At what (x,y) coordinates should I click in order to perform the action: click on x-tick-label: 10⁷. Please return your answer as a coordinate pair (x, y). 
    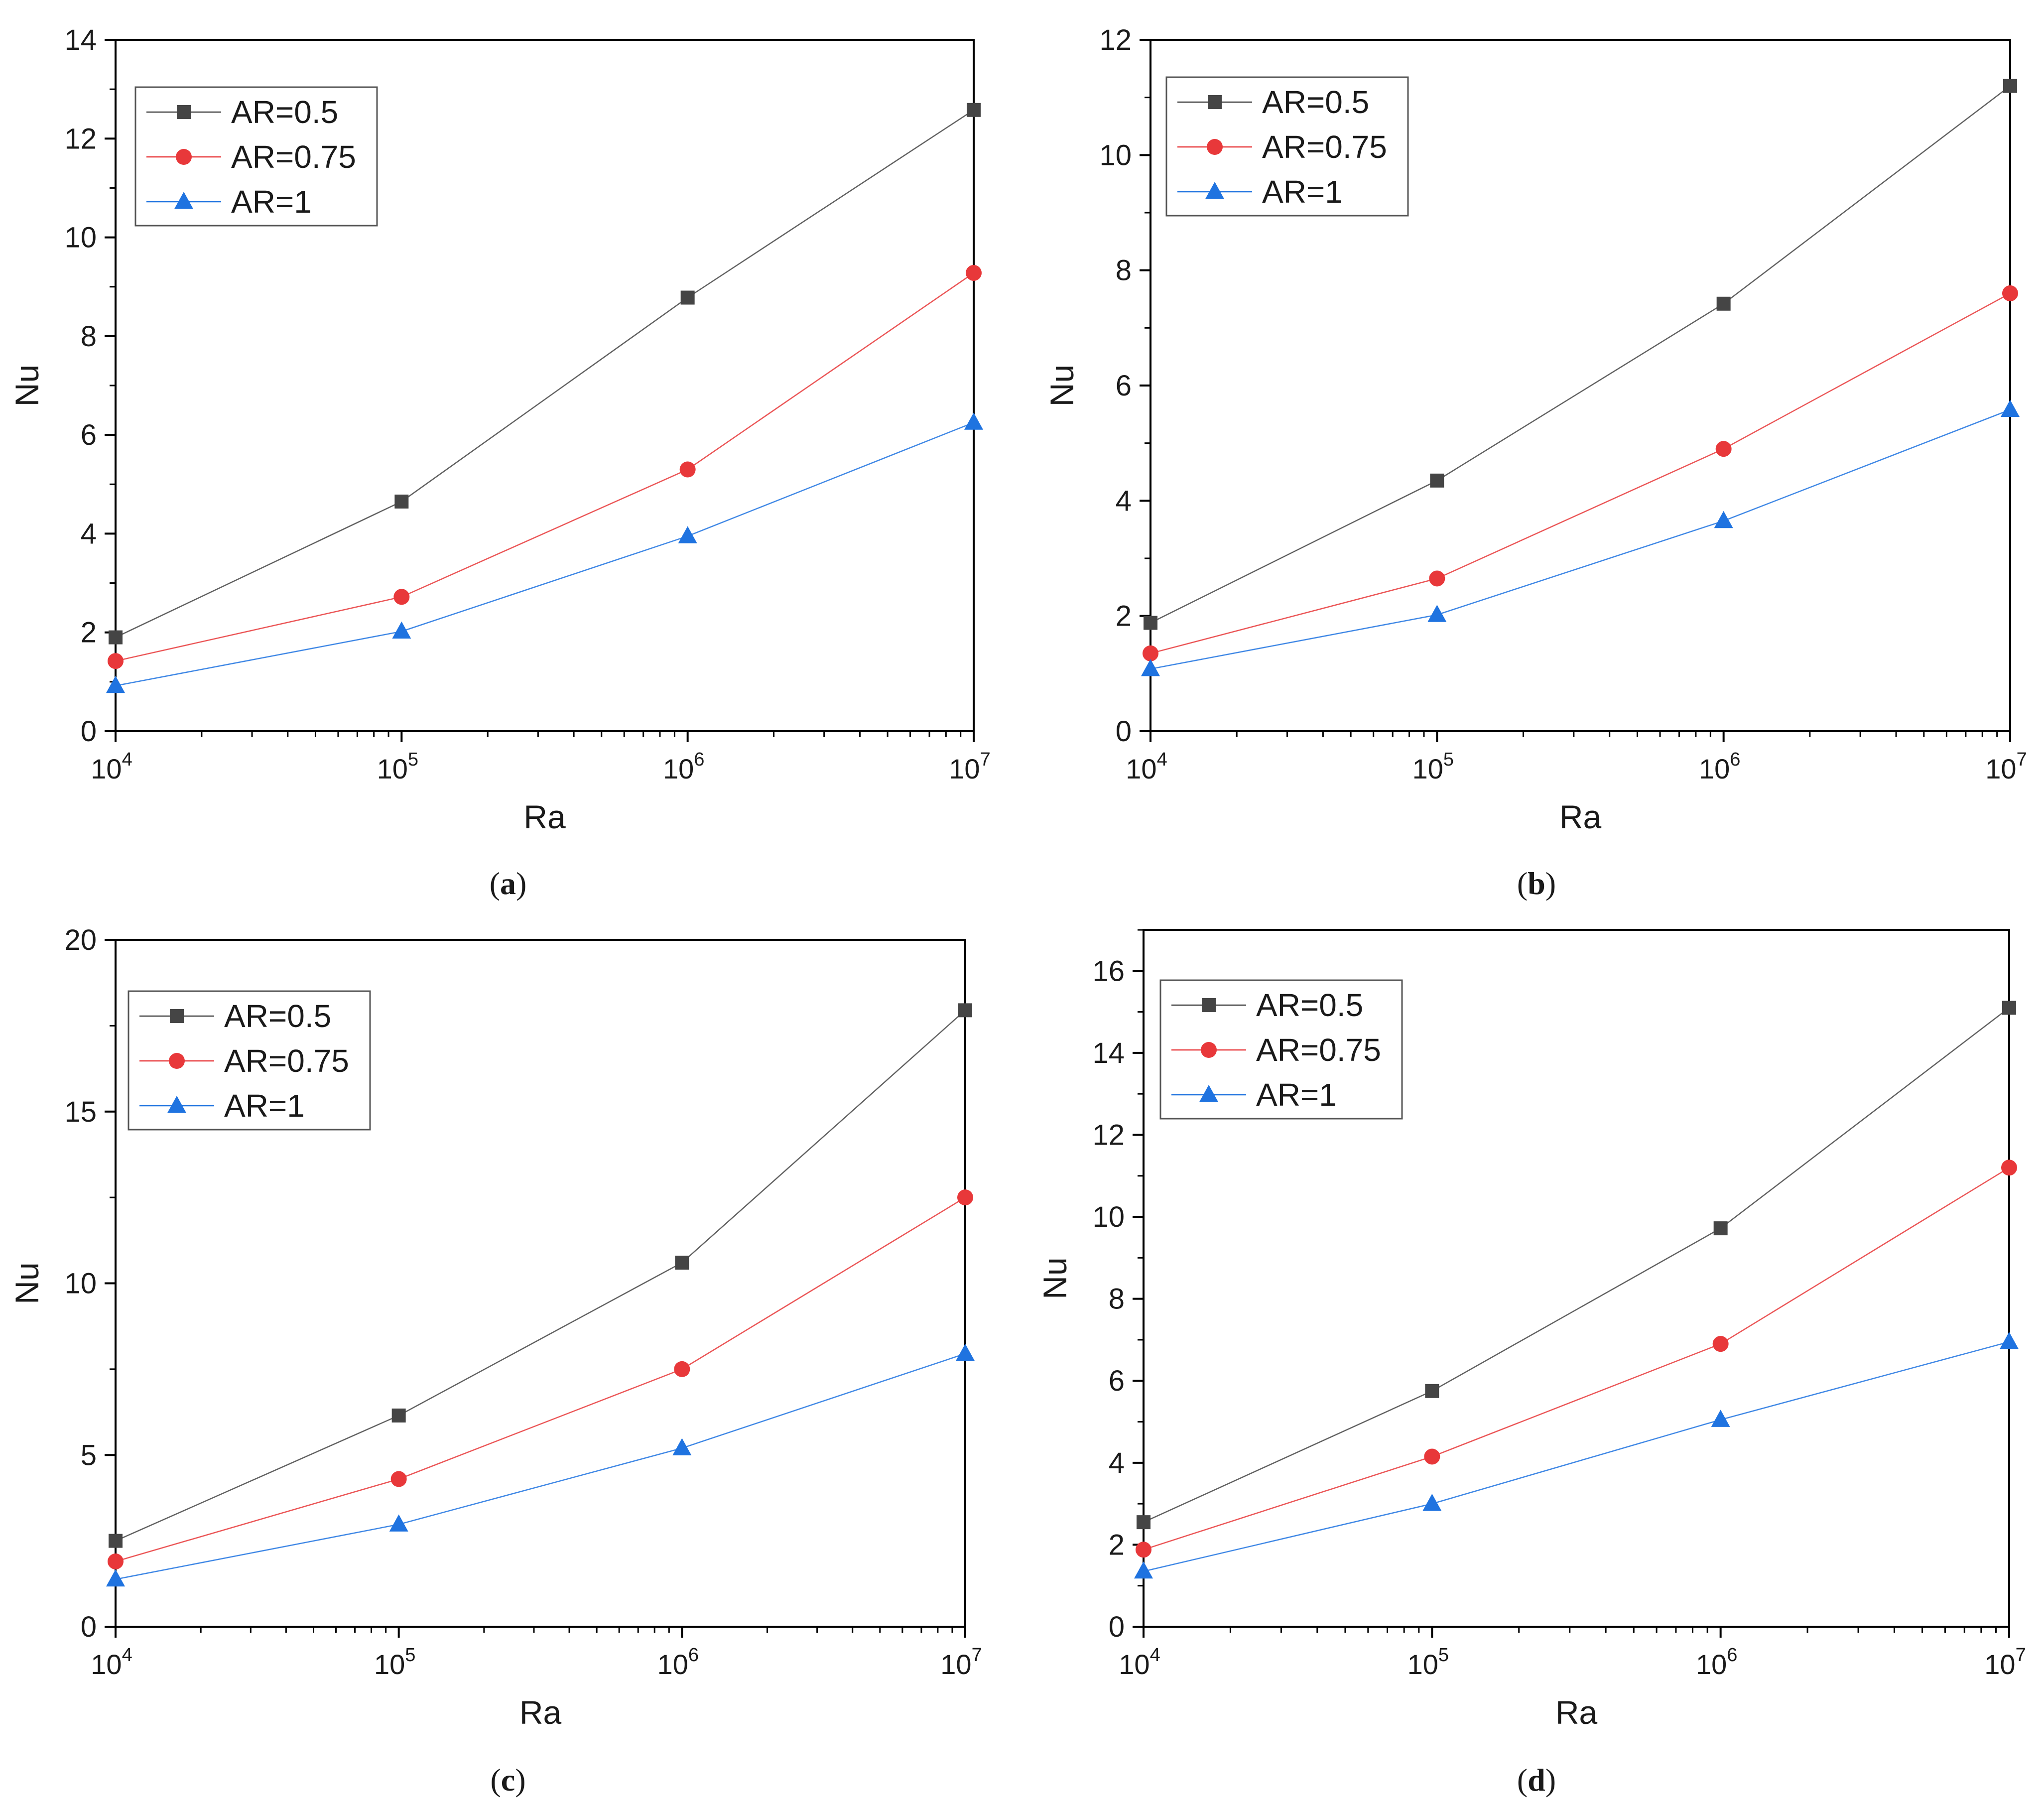
    Looking at the image, I should click on (2006, 766).